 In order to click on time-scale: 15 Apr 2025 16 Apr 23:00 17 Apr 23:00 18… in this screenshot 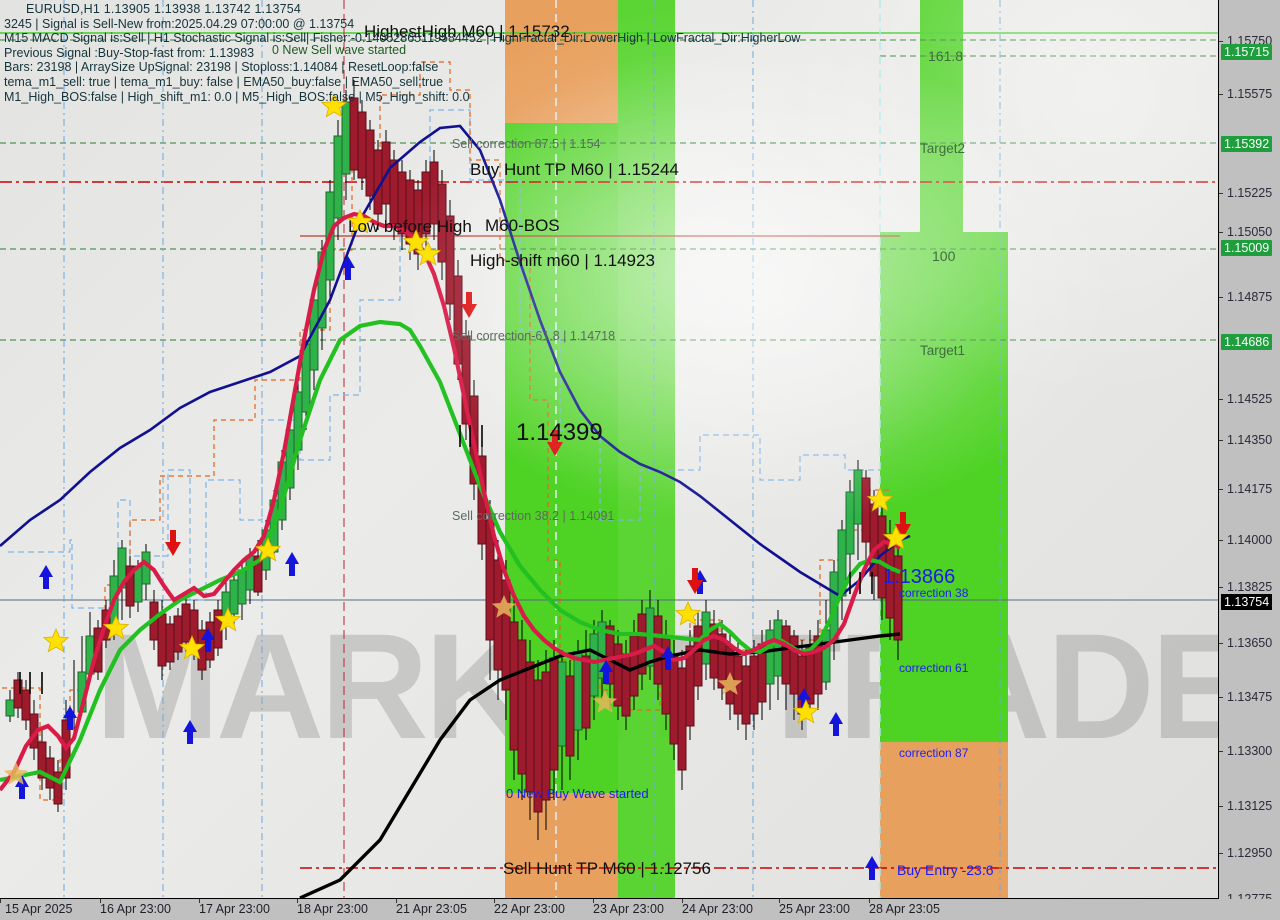, I will do `click(640, 909)`.